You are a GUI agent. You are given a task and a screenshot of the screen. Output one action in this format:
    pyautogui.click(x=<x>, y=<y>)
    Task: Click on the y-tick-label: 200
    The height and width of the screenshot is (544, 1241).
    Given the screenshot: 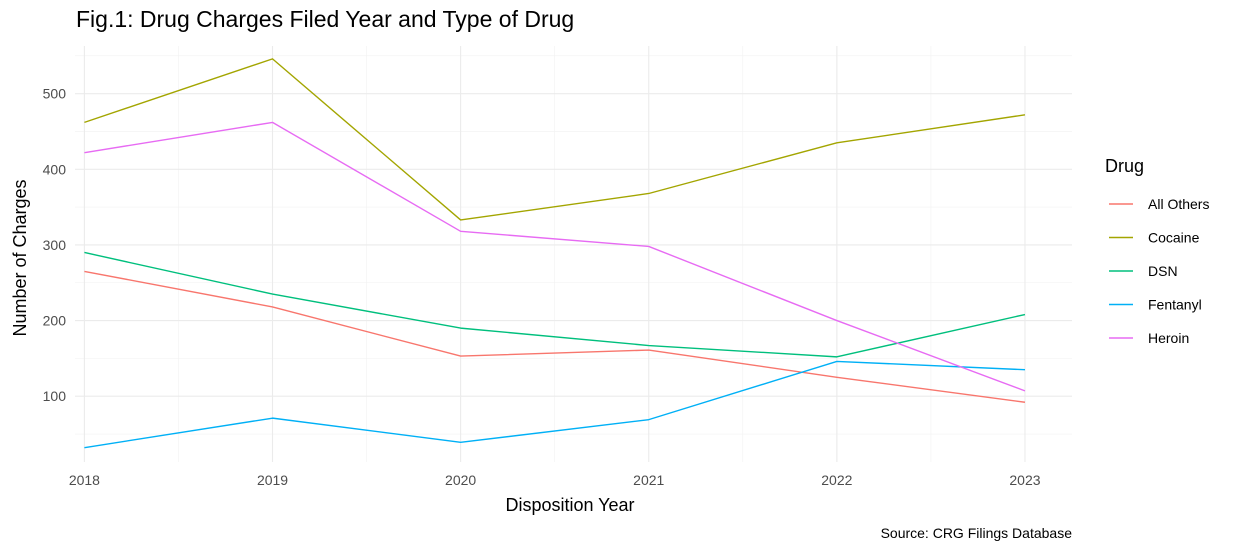 What is the action you would take?
    pyautogui.click(x=55, y=321)
    